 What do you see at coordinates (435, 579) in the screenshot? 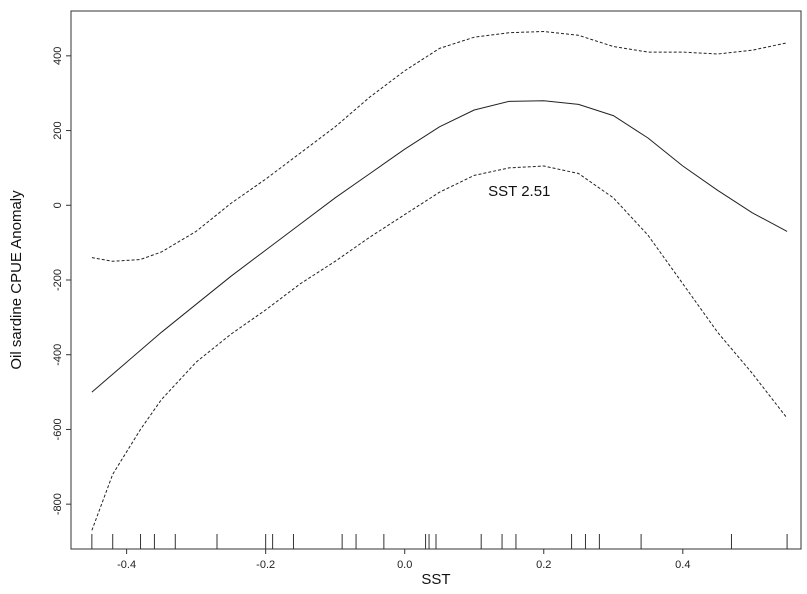
I see `x-axis-title: SST` at bounding box center [435, 579].